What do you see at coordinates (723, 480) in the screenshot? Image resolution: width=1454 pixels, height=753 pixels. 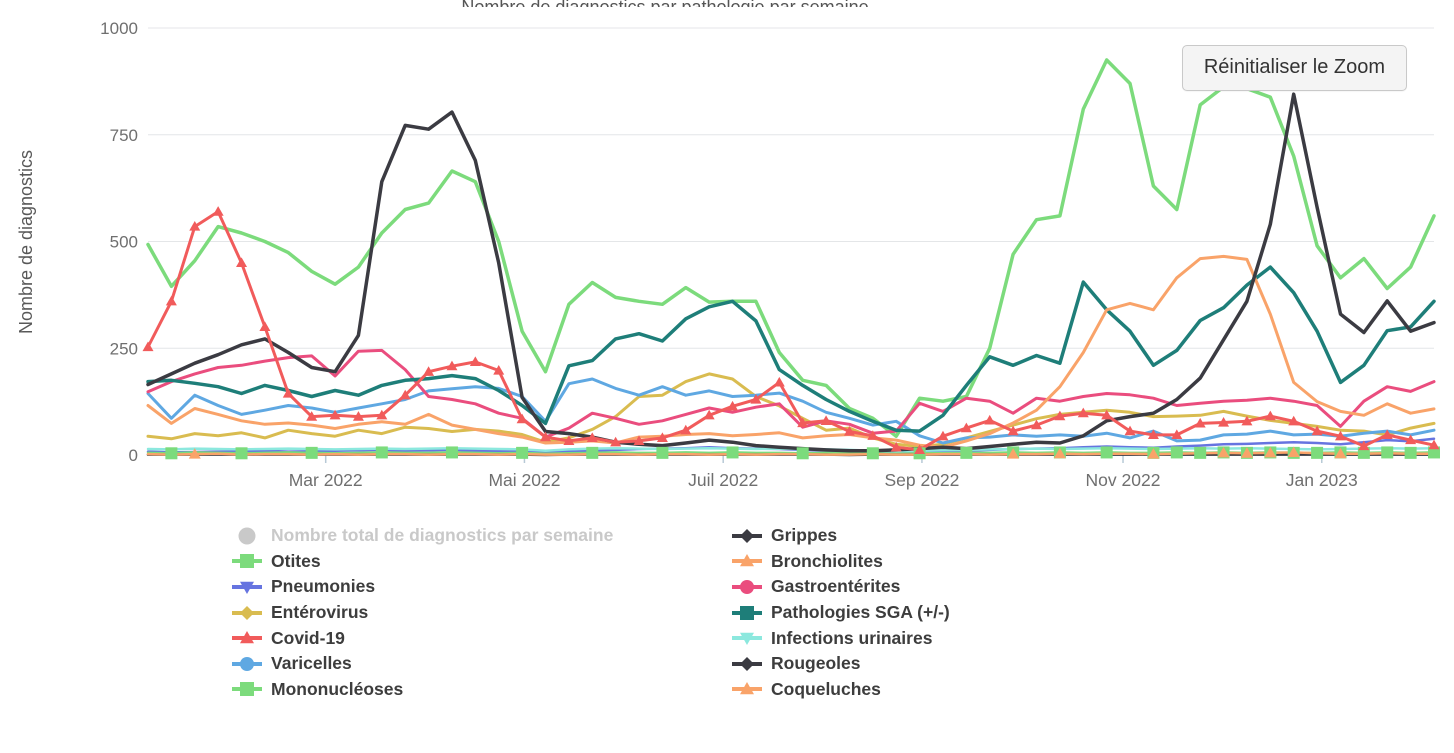 I see `x-tick-label: Juil 2022` at bounding box center [723, 480].